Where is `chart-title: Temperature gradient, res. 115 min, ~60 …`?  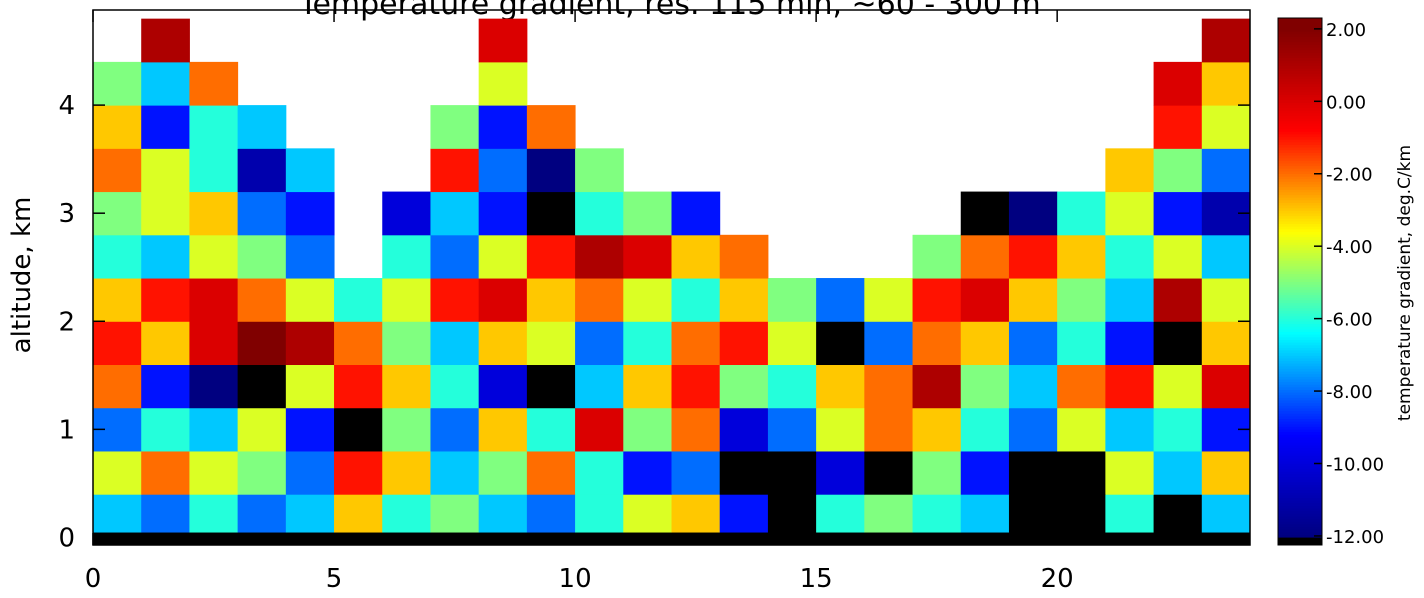 chart-title: Temperature gradient, res. 115 min, ~60 … is located at coordinates (669, 11).